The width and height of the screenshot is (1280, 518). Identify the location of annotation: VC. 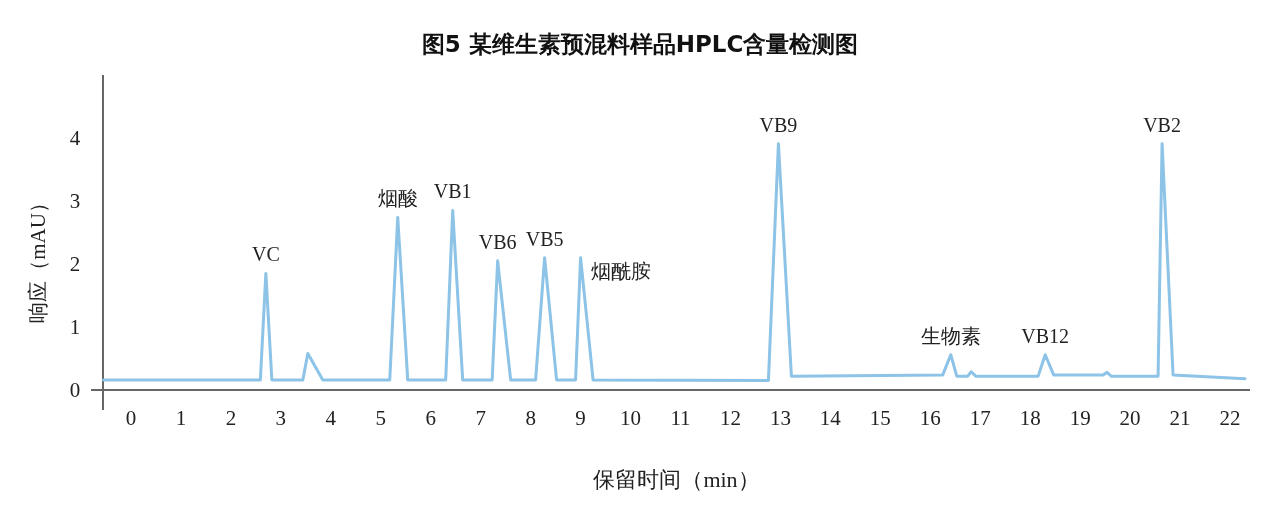
(265, 254).